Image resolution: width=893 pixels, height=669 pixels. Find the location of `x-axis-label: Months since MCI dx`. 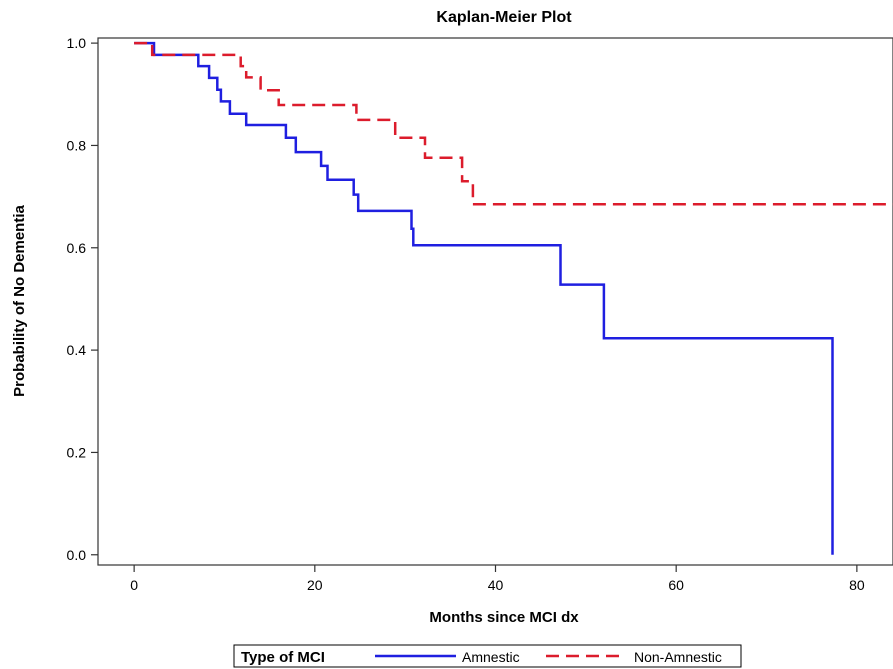

x-axis-label: Months since MCI dx is located at coordinates (504, 617).